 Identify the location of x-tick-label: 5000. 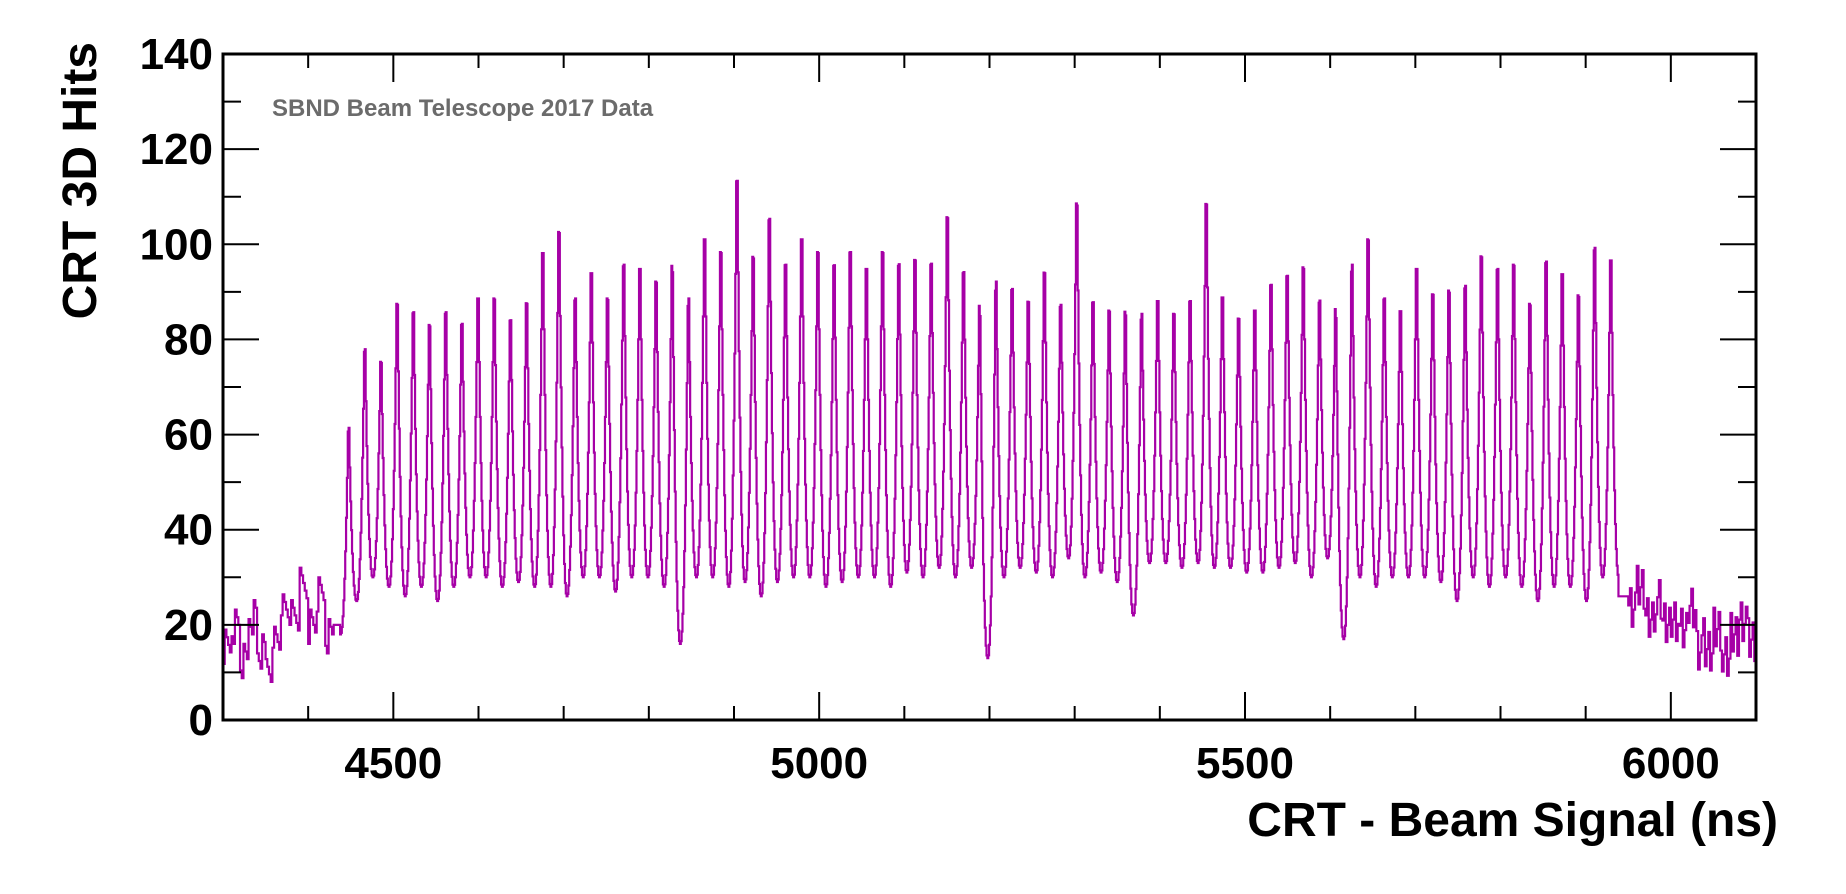
(819, 763).